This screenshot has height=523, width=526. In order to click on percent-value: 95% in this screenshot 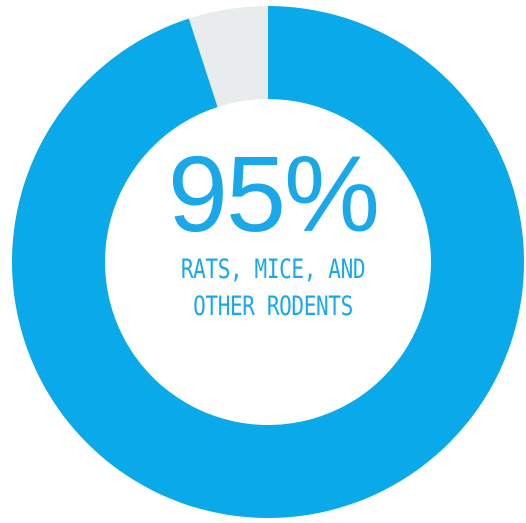, I will do `click(273, 193)`.